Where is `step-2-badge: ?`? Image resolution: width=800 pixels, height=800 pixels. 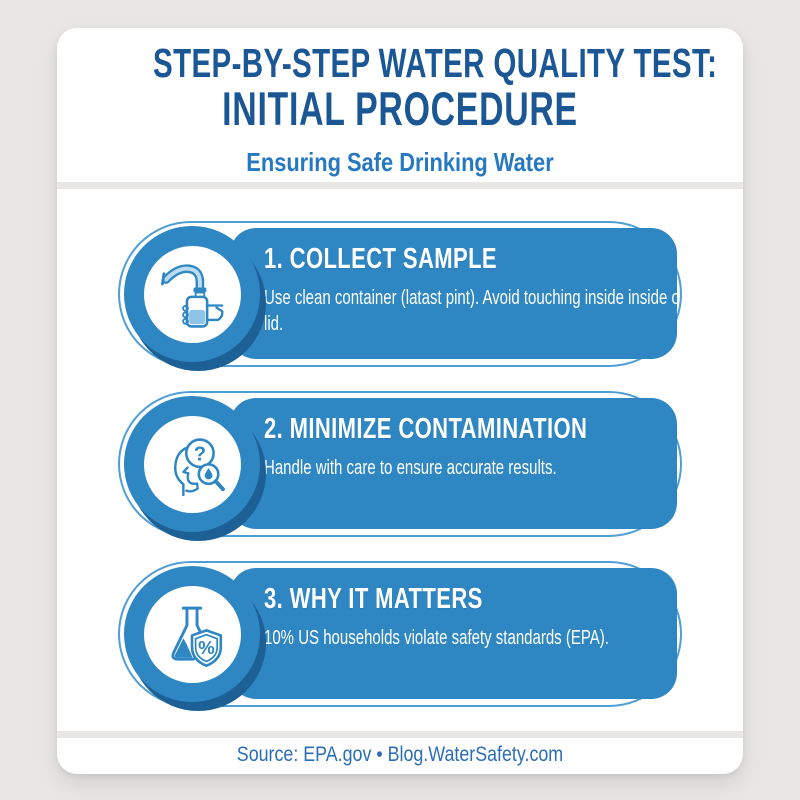
step-2-badge: ? is located at coordinates (192, 464).